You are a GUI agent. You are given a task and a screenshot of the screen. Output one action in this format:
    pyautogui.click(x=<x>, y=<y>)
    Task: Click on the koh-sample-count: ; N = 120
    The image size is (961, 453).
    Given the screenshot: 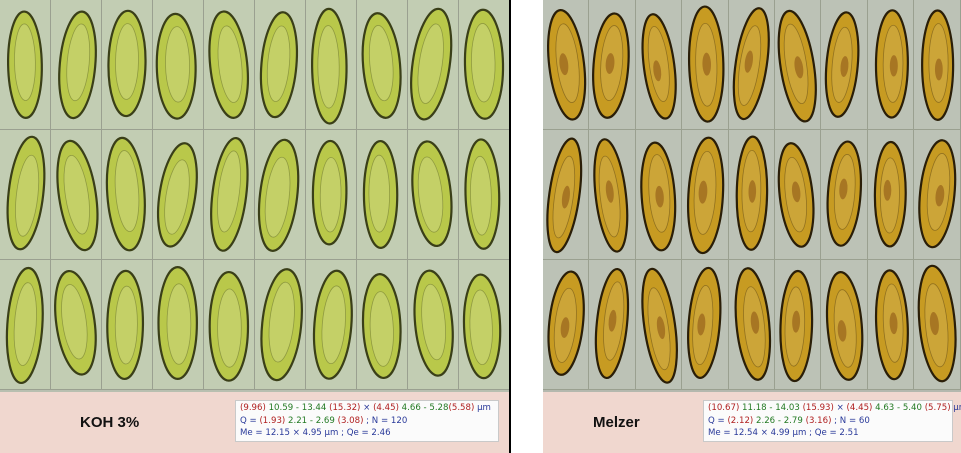 What is the action you would take?
    pyautogui.click(x=387, y=420)
    